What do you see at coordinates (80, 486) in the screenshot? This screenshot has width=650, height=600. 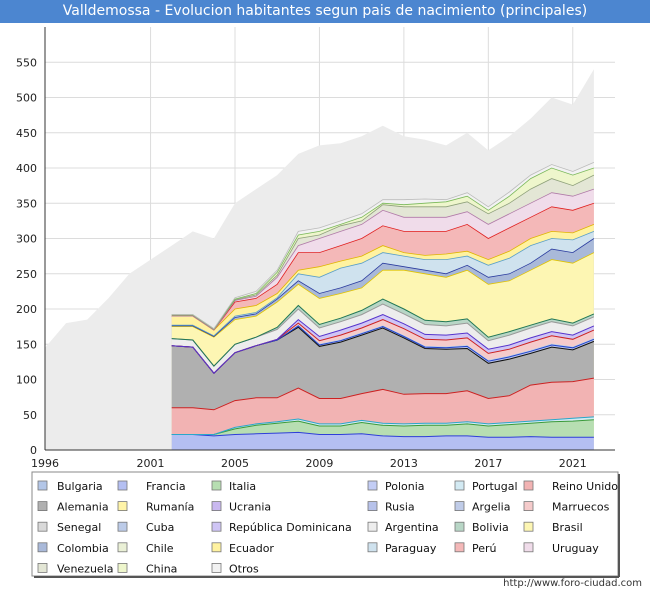 I see `legend-label: Bulgaria` at bounding box center [80, 486].